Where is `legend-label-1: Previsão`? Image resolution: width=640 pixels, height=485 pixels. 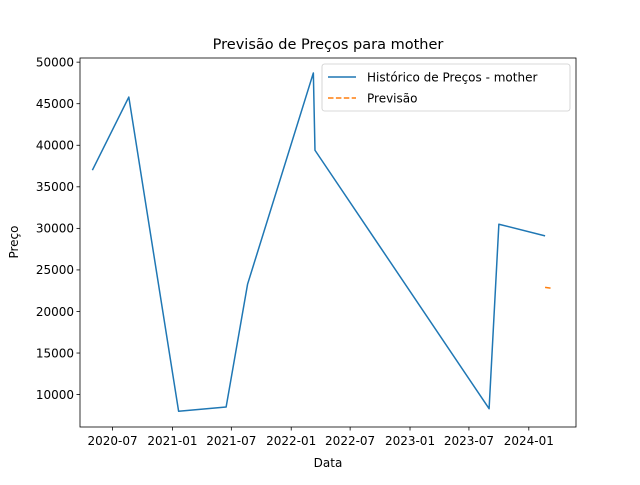
legend-label-1: Previsão is located at coordinates (392, 98).